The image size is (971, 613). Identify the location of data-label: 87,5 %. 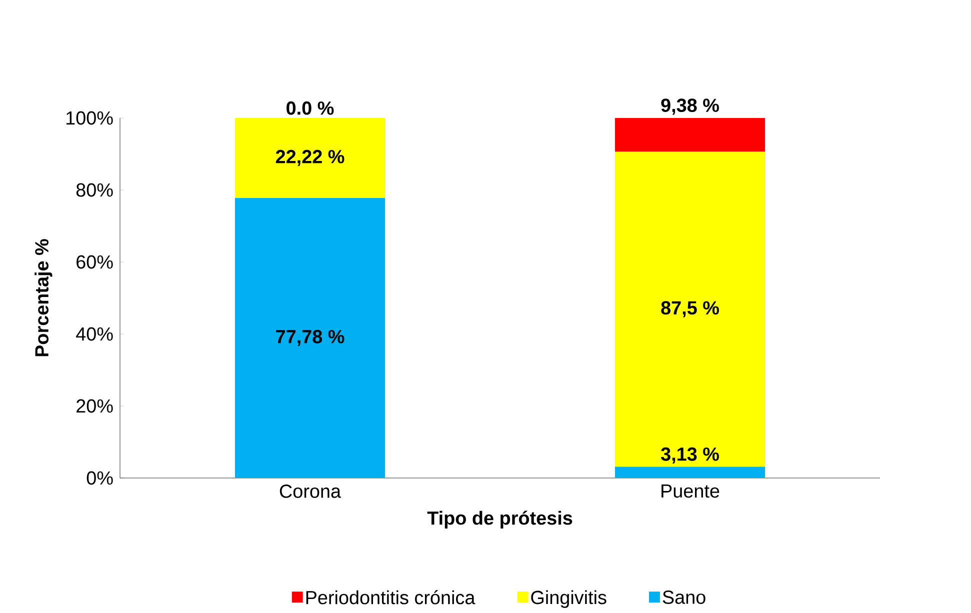
(690, 309).